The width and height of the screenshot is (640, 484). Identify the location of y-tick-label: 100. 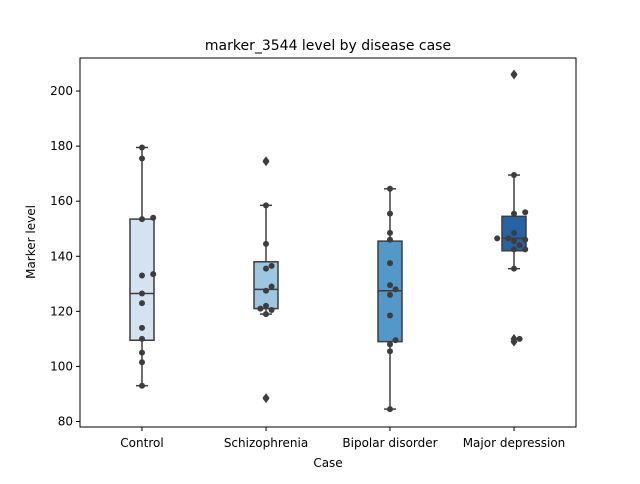
(61, 366).